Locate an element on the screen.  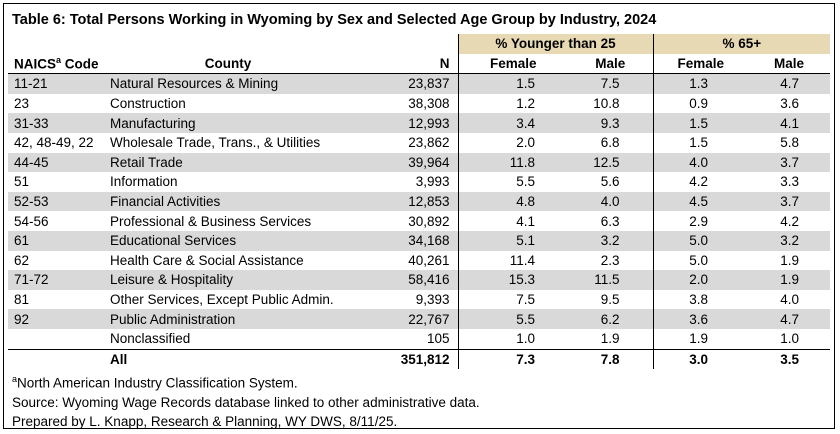
table-cell: Educational Services is located at coordinates (226, 240).